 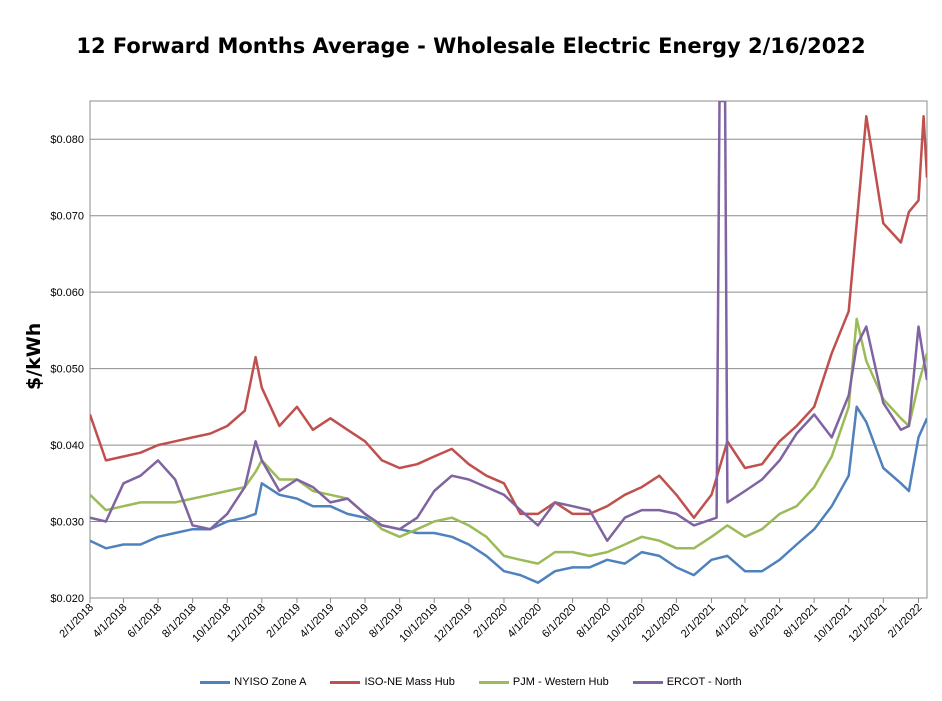 I want to click on y-tick-label: $0.030, so click(x=67, y=523).